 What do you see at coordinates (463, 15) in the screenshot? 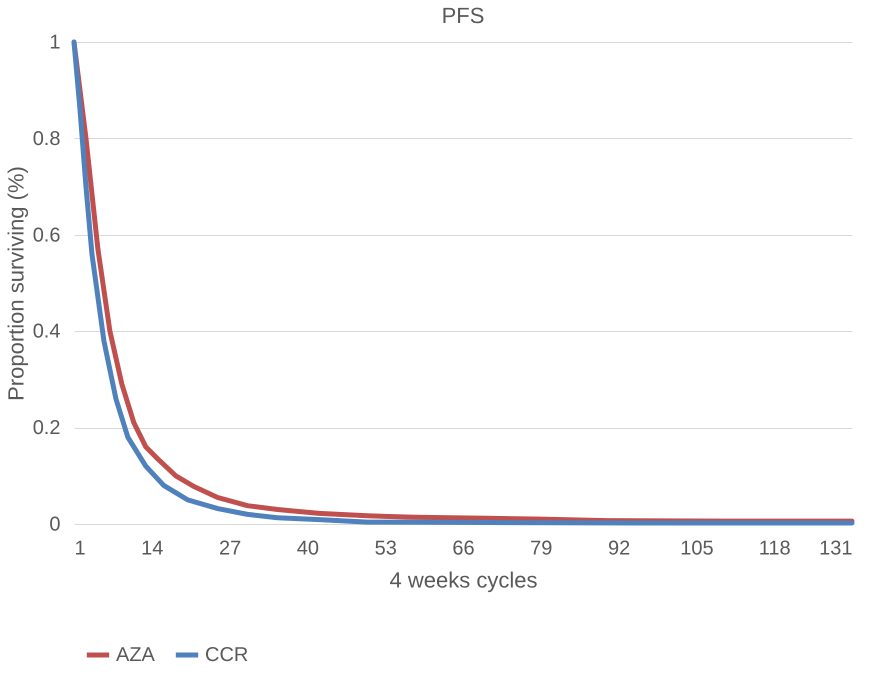
I see `chart-title: PFS` at bounding box center [463, 15].